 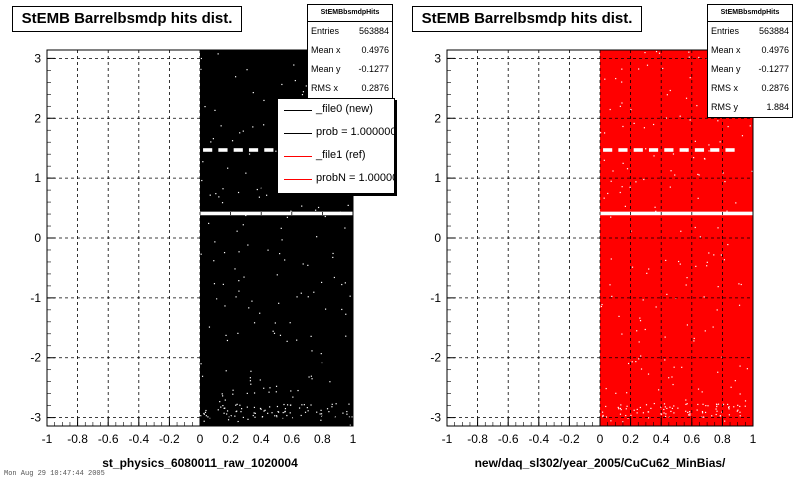 I want to click on stats-row: RMS y 1.884, so click(x=750, y=107).